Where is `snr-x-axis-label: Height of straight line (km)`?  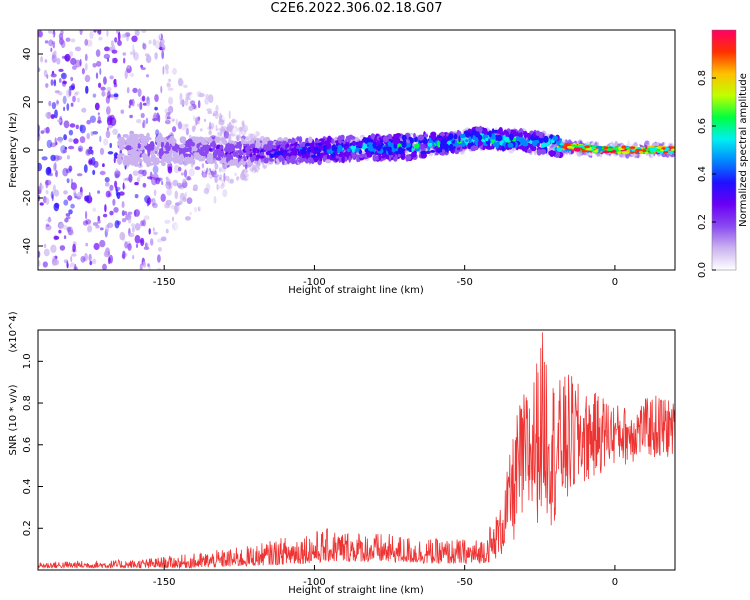 snr-x-axis-label: Height of straight line (km) is located at coordinates (356, 590).